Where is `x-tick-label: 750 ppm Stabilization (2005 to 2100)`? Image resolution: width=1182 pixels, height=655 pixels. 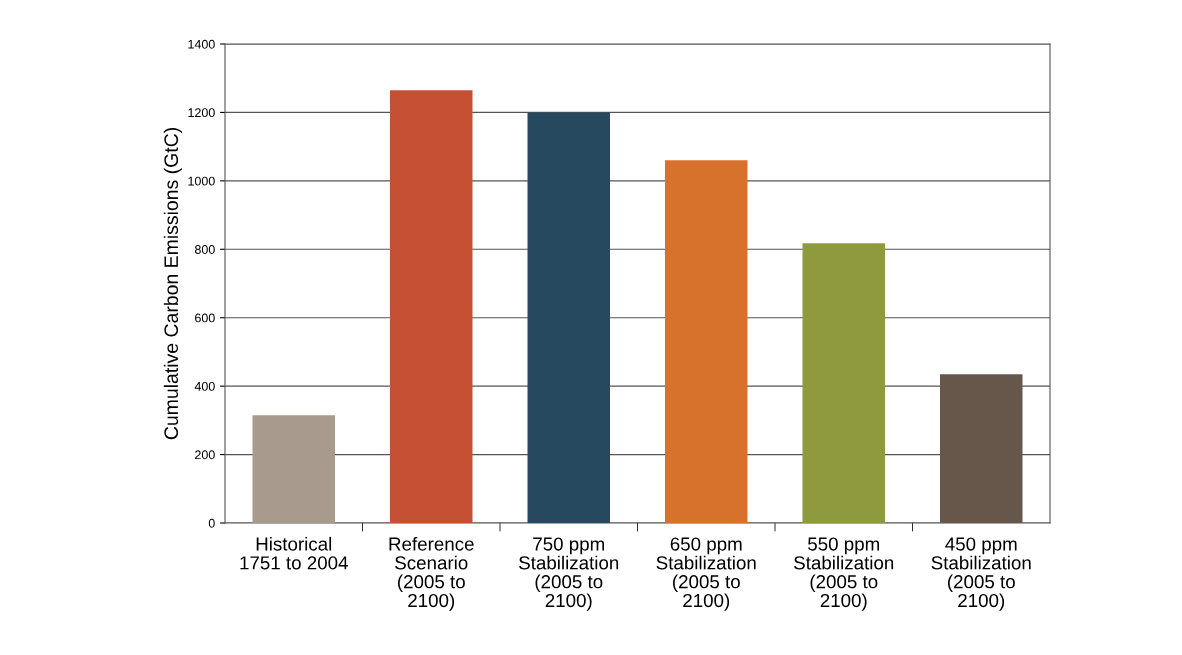
x-tick-label: 750 ppm Stabilization (2005 to 2100) is located at coordinates (569, 574).